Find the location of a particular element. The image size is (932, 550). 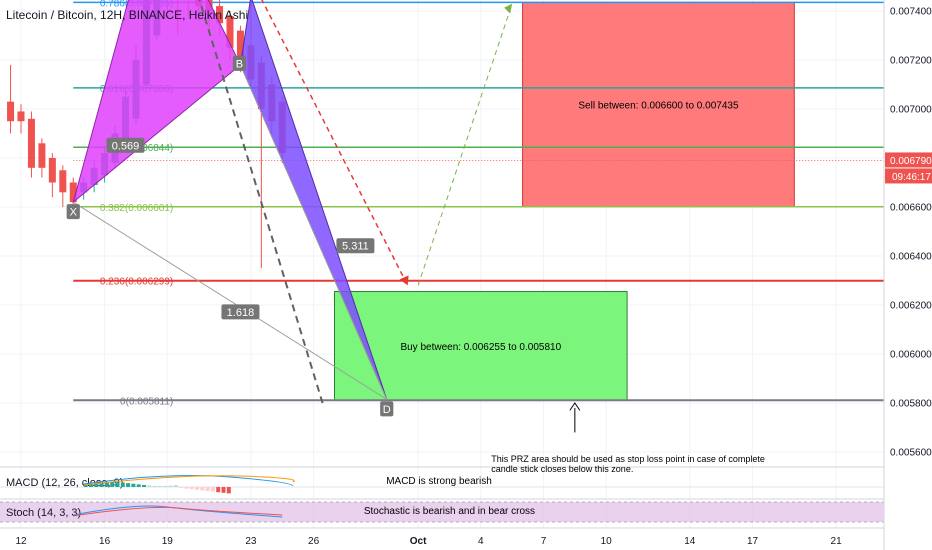

y-tick-label: 0.006400 is located at coordinates (911, 257).